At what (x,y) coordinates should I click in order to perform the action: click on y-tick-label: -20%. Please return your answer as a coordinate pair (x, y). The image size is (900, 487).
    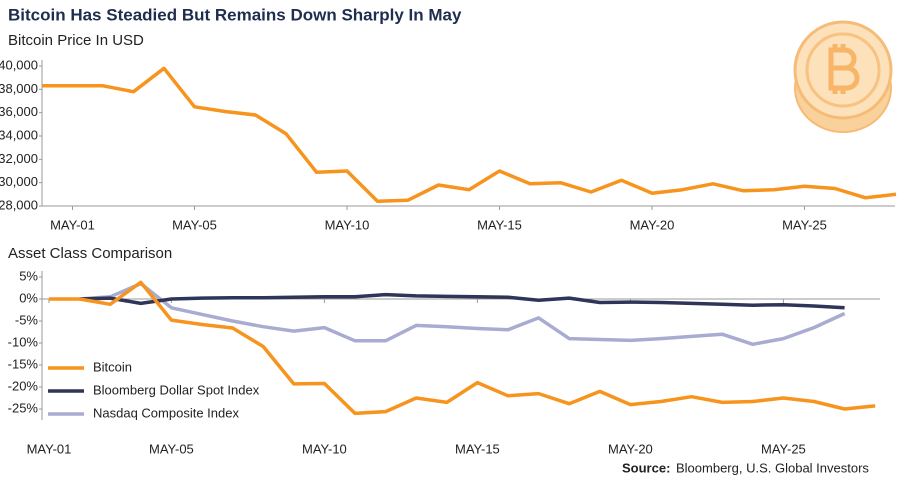
    Looking at the image, I should click on (23, 385).